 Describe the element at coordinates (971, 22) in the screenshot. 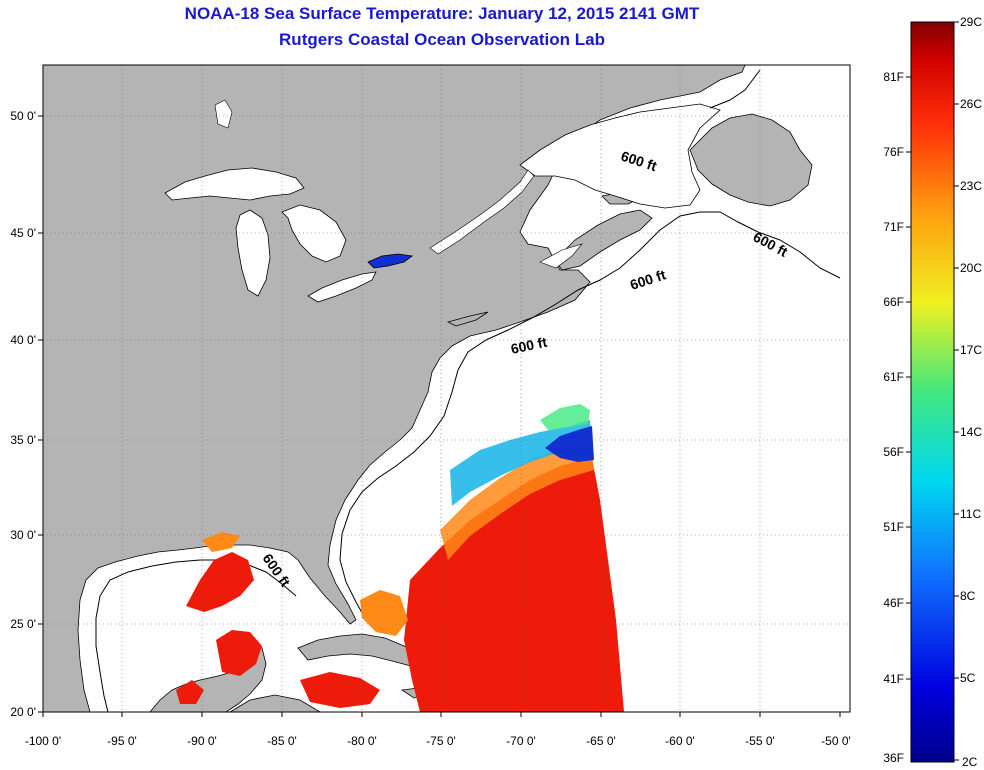

I see `colorbar-c-label: 29C` at that location.